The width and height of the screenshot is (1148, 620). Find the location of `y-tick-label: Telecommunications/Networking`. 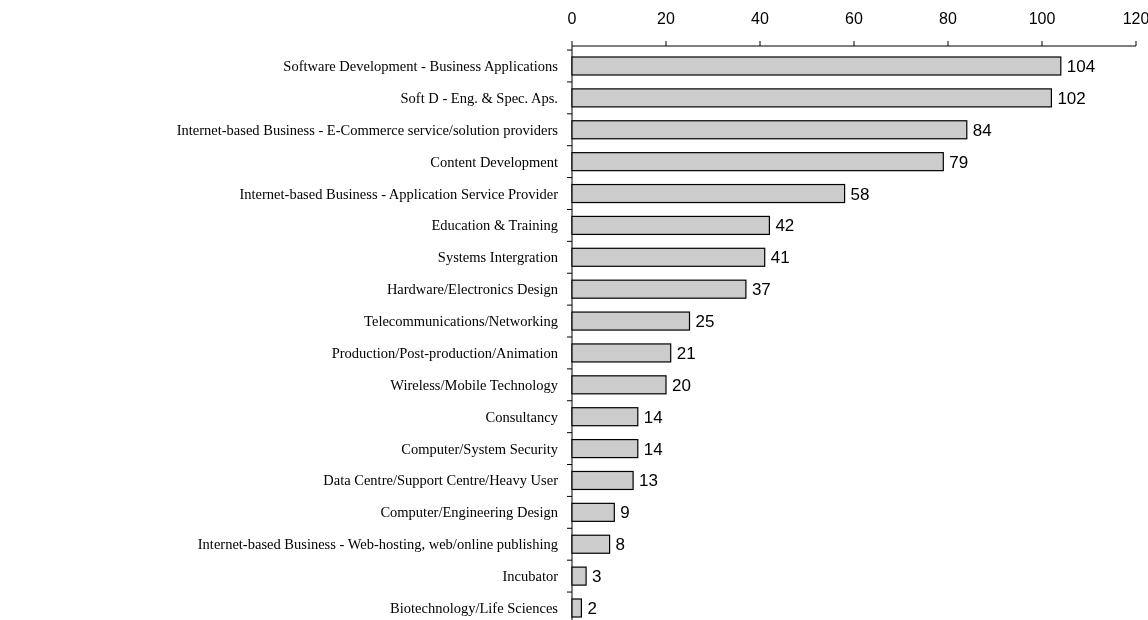

y-tick-label: Telecommunications/Networking is located at coordinates (461, 321).